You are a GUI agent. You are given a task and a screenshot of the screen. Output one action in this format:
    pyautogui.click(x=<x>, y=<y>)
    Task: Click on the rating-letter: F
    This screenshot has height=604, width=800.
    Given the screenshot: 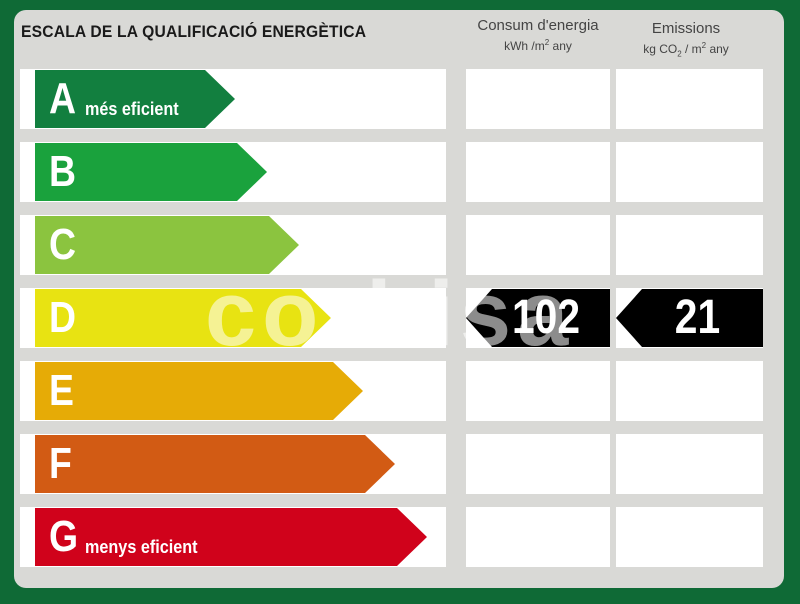 What is the action you would take?
    pyautogui.click(x=60, y=463)
    